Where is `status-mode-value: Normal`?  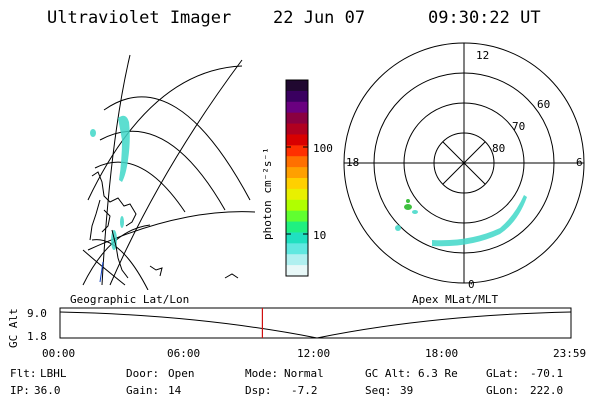
status-mode-value: Normal is located at coordinates (304, 373).